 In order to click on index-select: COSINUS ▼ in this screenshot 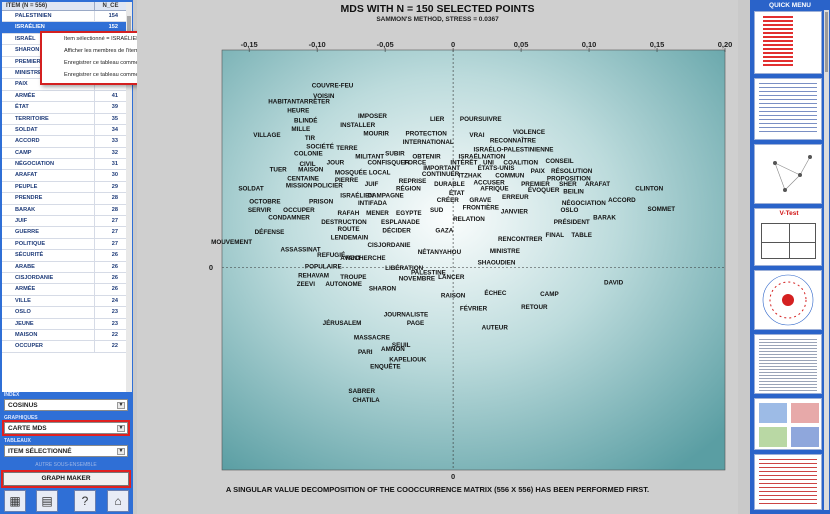, I will do `click(66, 405)`.